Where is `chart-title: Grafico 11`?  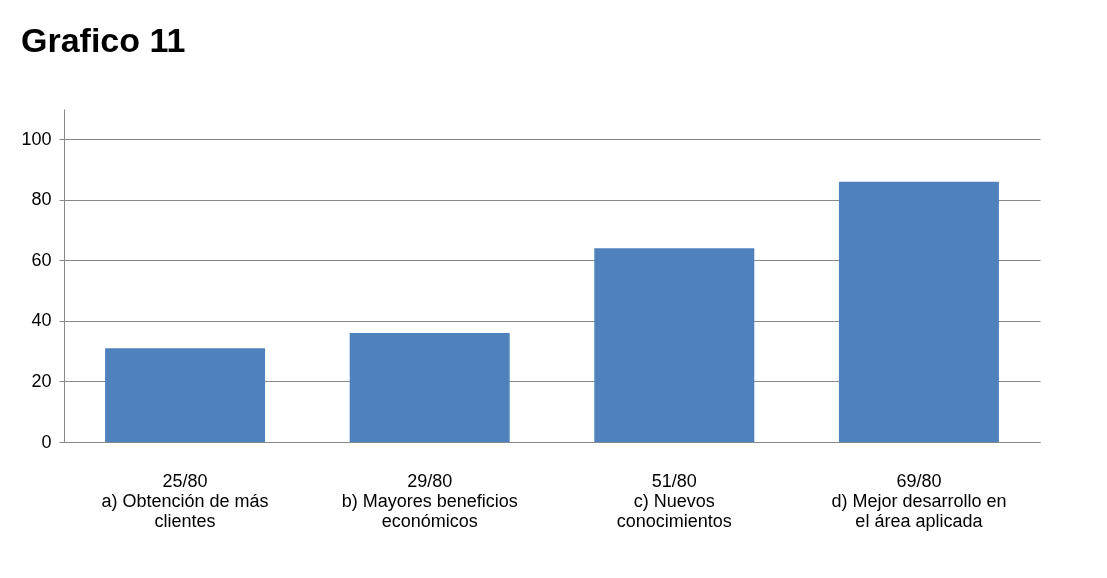
chart-title: Grafico 11 is located at coordinates (103, 40).